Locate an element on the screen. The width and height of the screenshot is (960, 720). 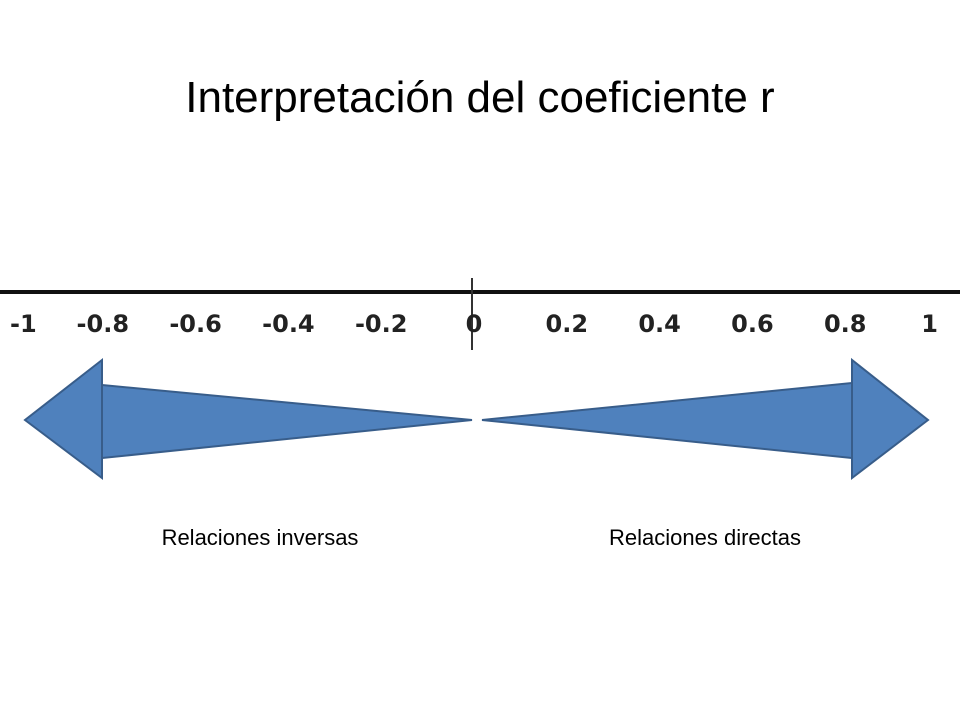
tick-label: -1 is located at coordinates (23, 324).